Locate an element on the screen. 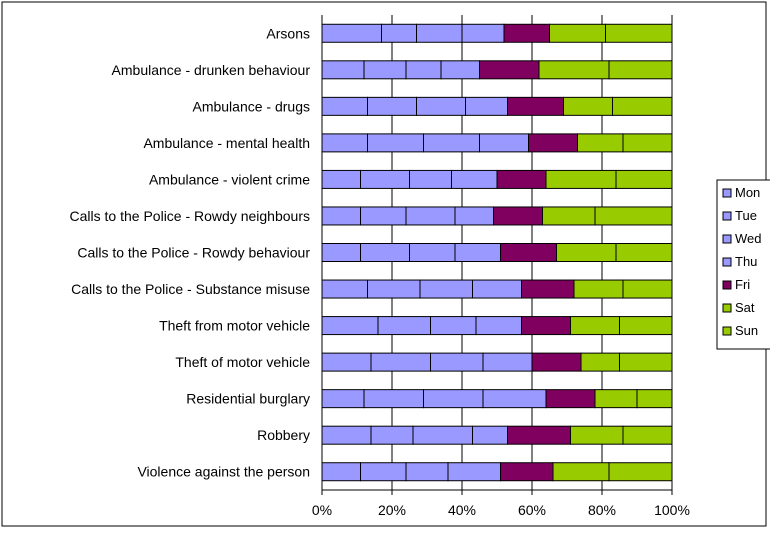  x-tick-label: 80% is located at coordinates (602, 510).